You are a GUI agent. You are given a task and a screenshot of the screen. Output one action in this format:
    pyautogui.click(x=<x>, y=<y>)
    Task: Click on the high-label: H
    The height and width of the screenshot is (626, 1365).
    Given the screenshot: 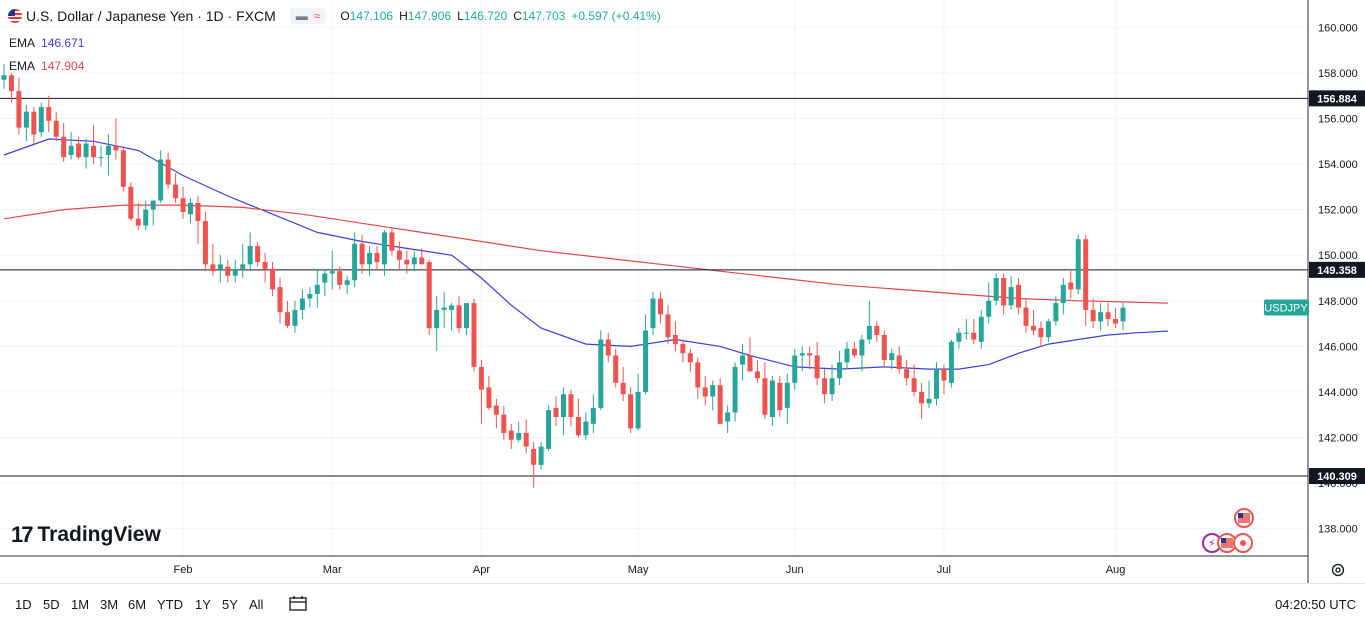 What is the action you would take?
    pyautogui.click(x=403, y=16)
    